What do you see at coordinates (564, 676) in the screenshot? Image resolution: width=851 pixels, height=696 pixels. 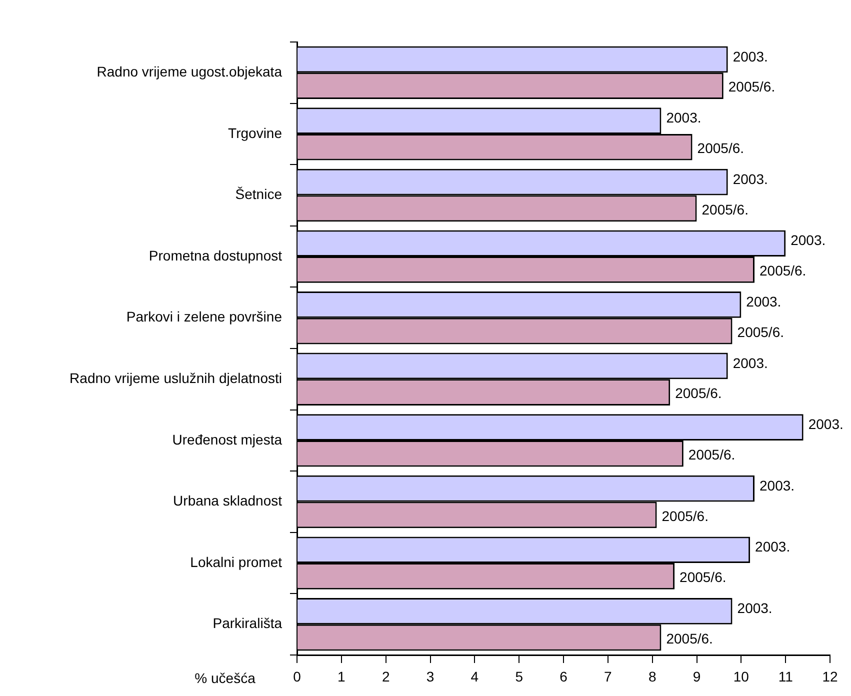 I see `x-tick-label: 6` at bounding box center [564, 676].